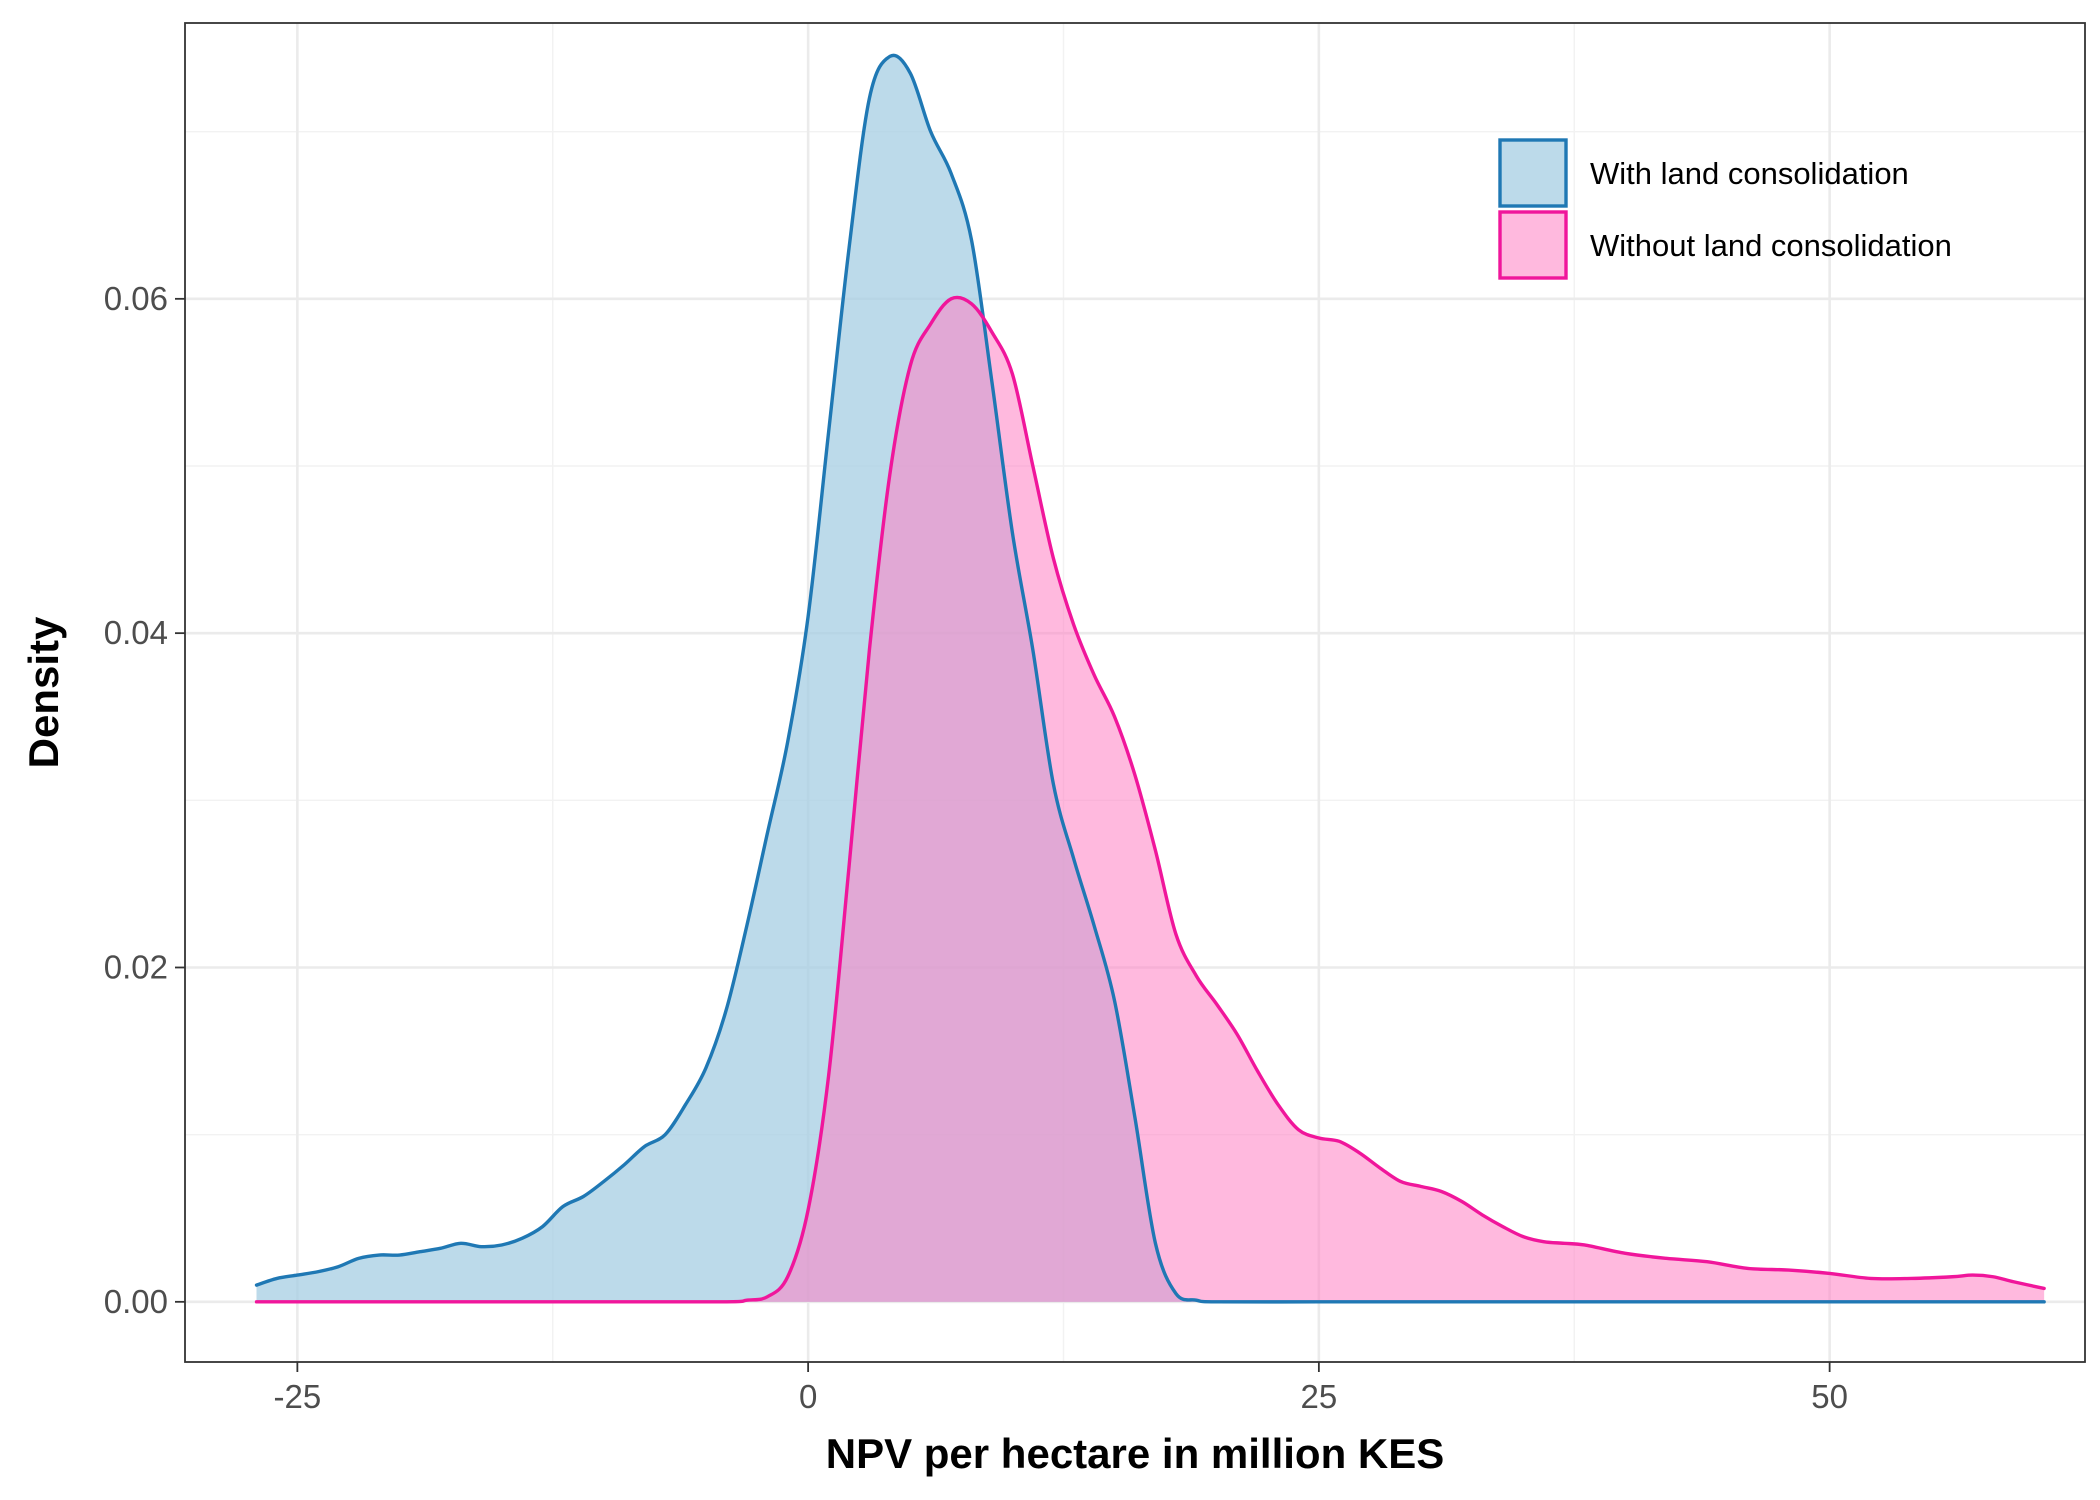 The width and height of the screenshot is (2100, 1500). What do you see at coordinates (136, 966) in the screenshot?
I see `y-tick-label: 0.02` at bounding box center [136, 966].